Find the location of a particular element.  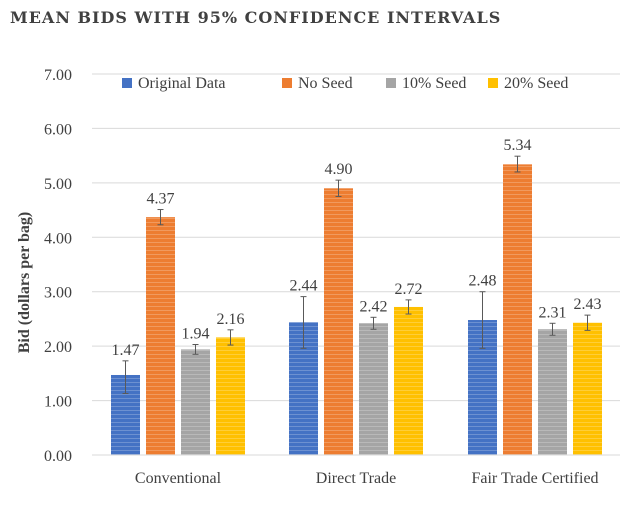

data-label: 2.16 is located at coordinates (231, 319).